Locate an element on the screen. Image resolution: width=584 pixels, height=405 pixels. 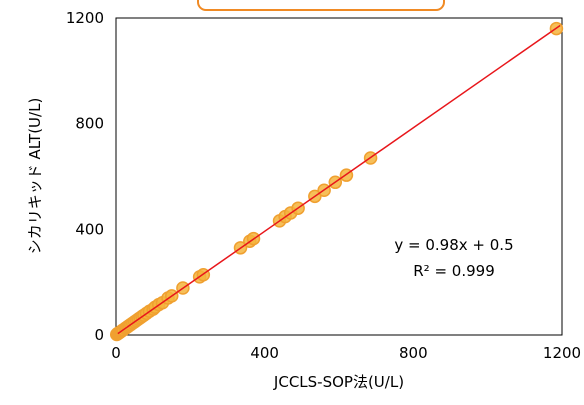
y-tick-label: 800 is located at coordinates (89, 124).